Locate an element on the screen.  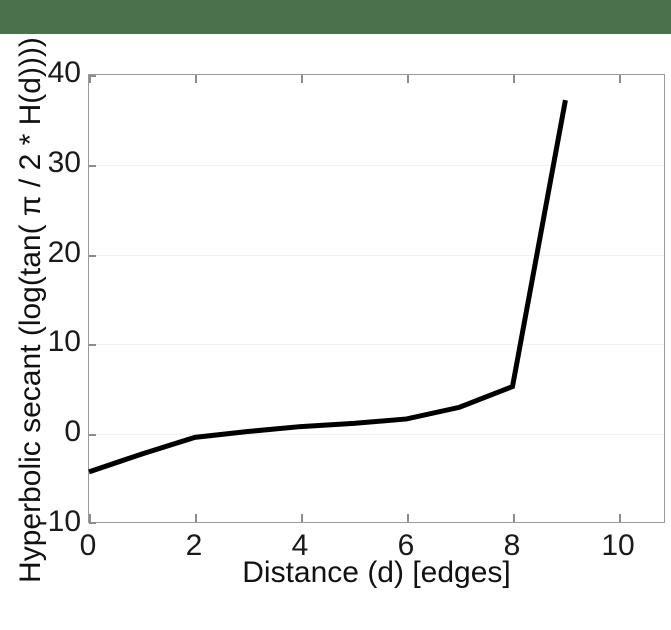
x-tick-label-10: 10 is located at coordinates (618, 545).